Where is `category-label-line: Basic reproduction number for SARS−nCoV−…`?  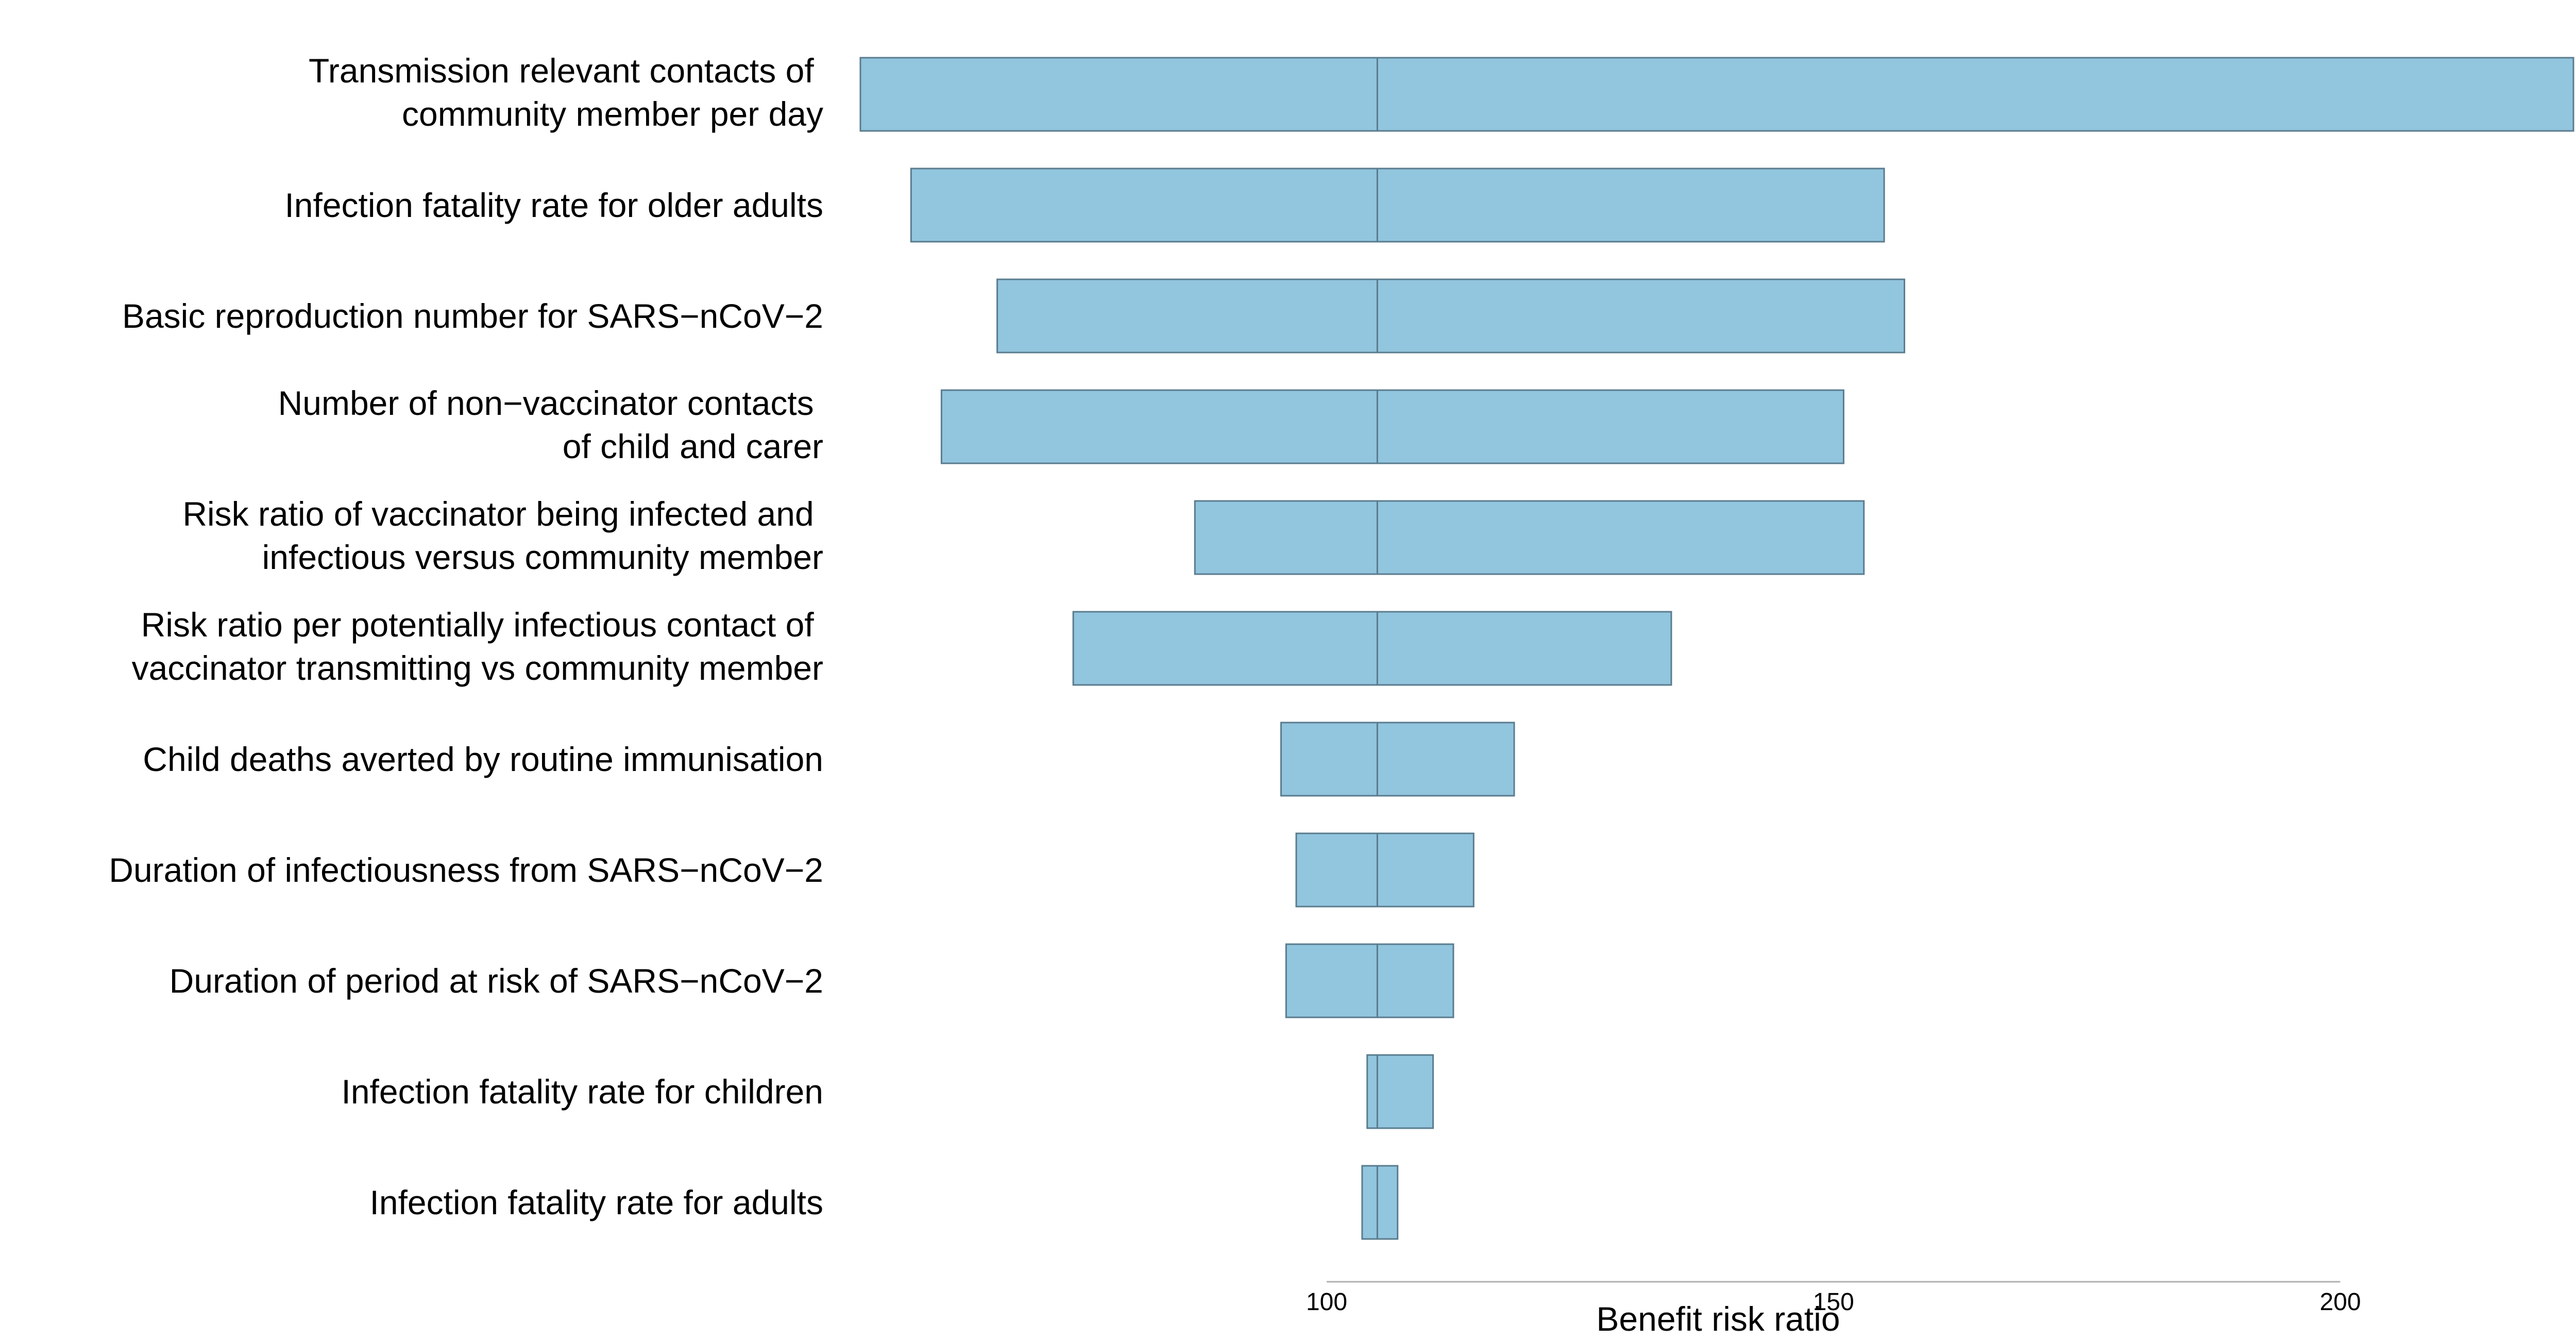 category-label-line: Basic reproduction number for SARS−nCoV−… is located at coordinates (472, 316).